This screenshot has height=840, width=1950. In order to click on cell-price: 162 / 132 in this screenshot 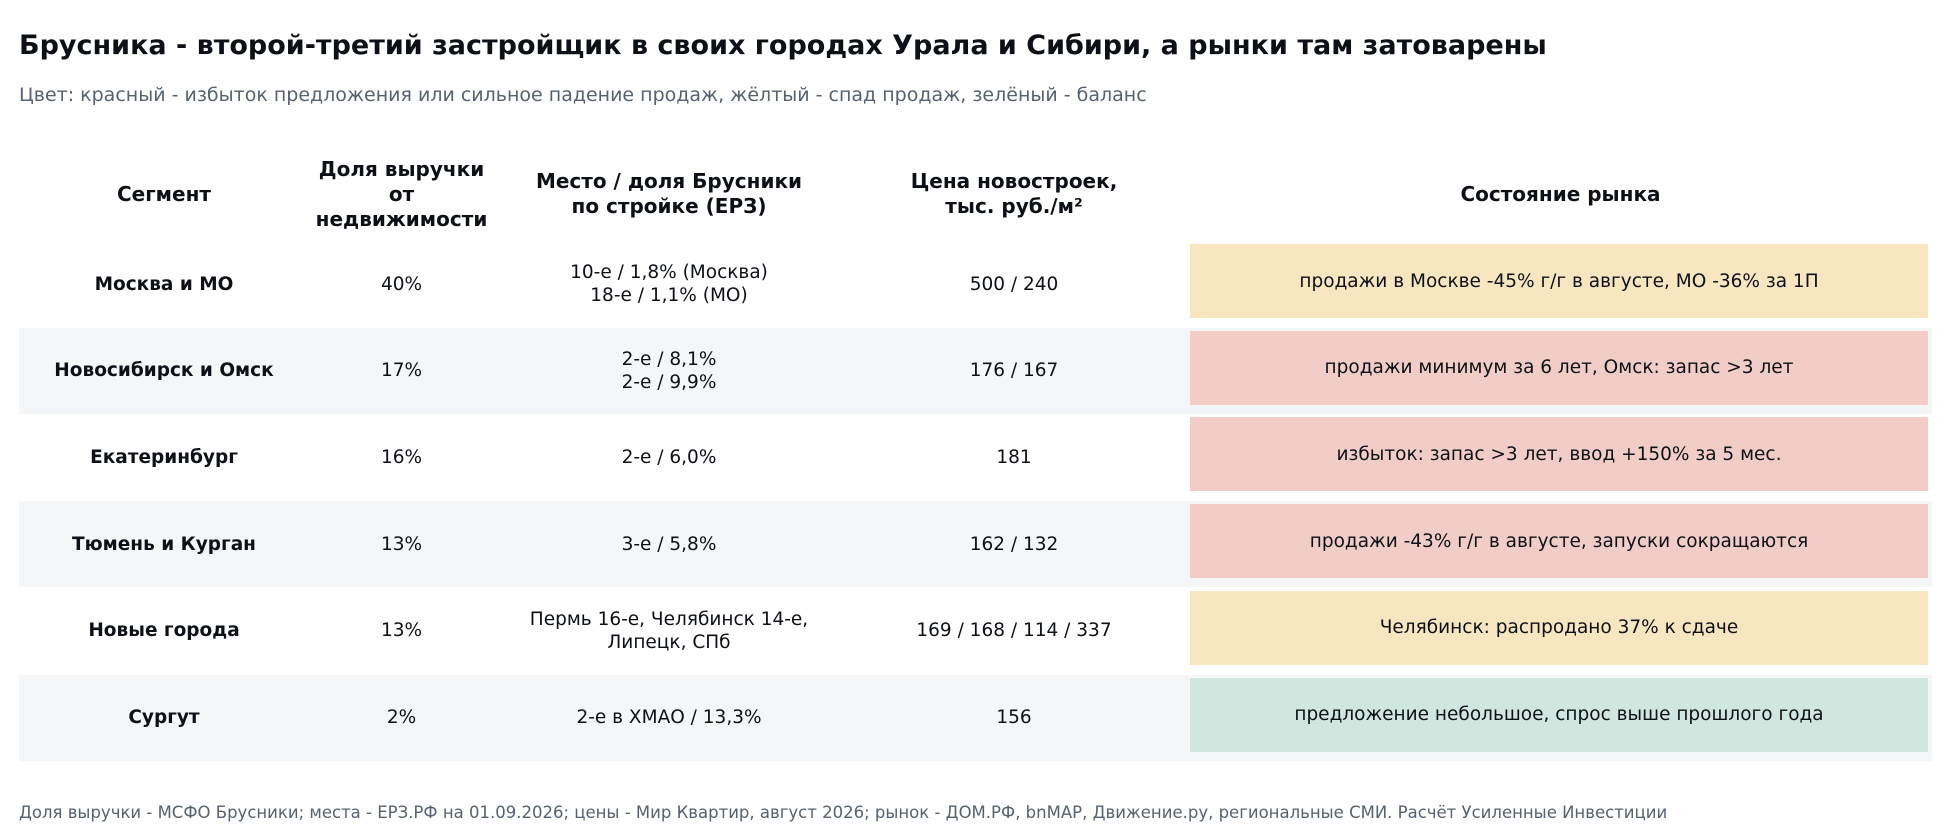, I will do `click(1014, 544)`.